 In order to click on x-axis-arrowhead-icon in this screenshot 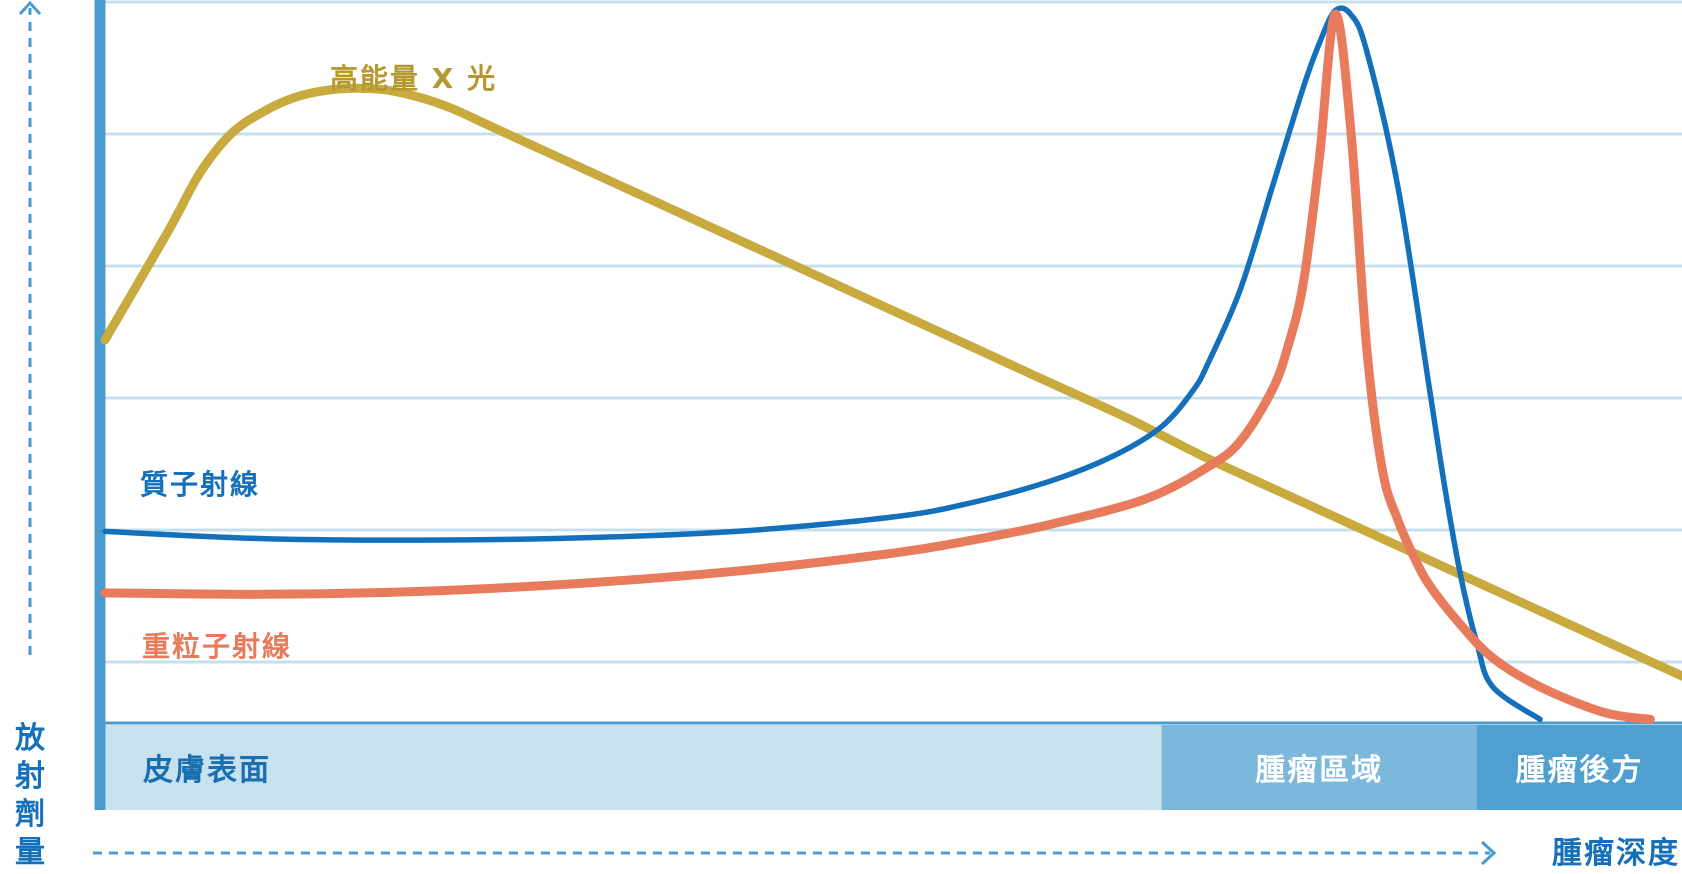, I will do `click(1488, 853)`.